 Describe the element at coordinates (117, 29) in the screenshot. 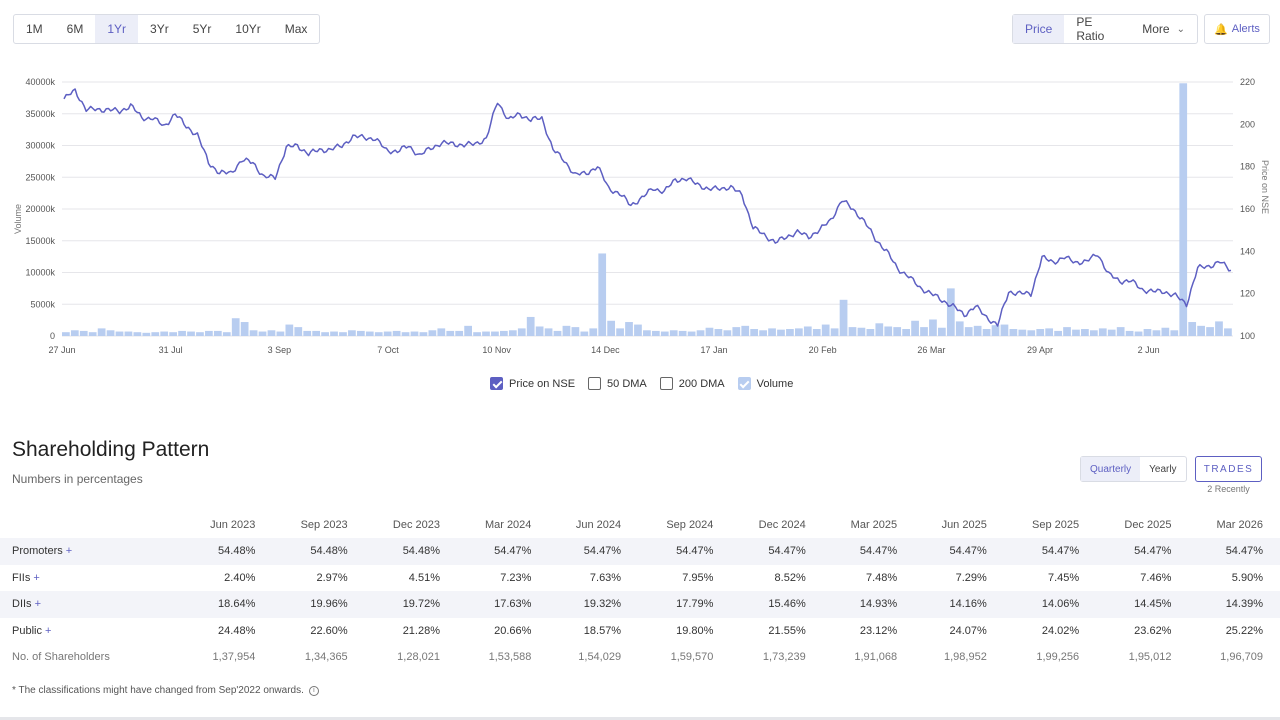

I see `range-button-1yr: 1Yr` at that location.